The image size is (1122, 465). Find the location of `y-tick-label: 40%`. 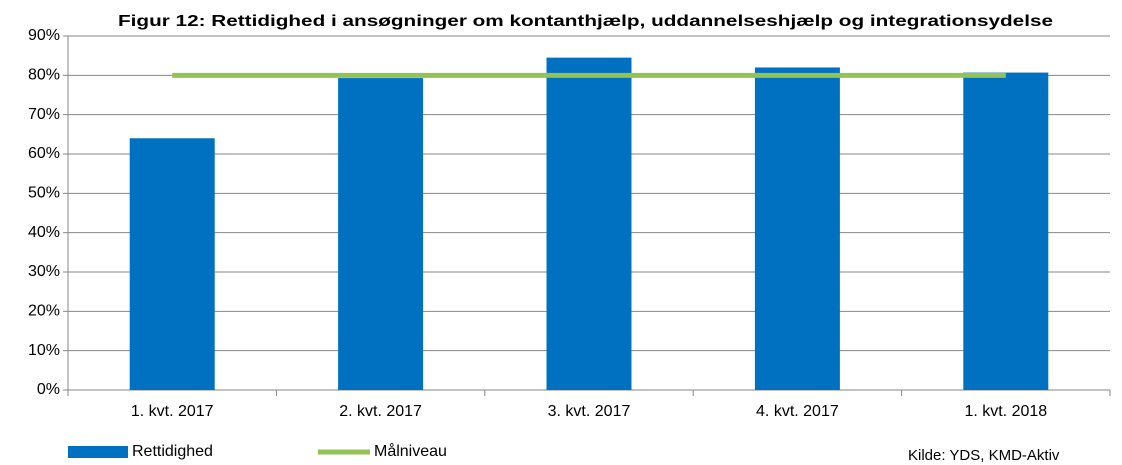

y-tick-label: 40% is located at coordinates (44, 232).